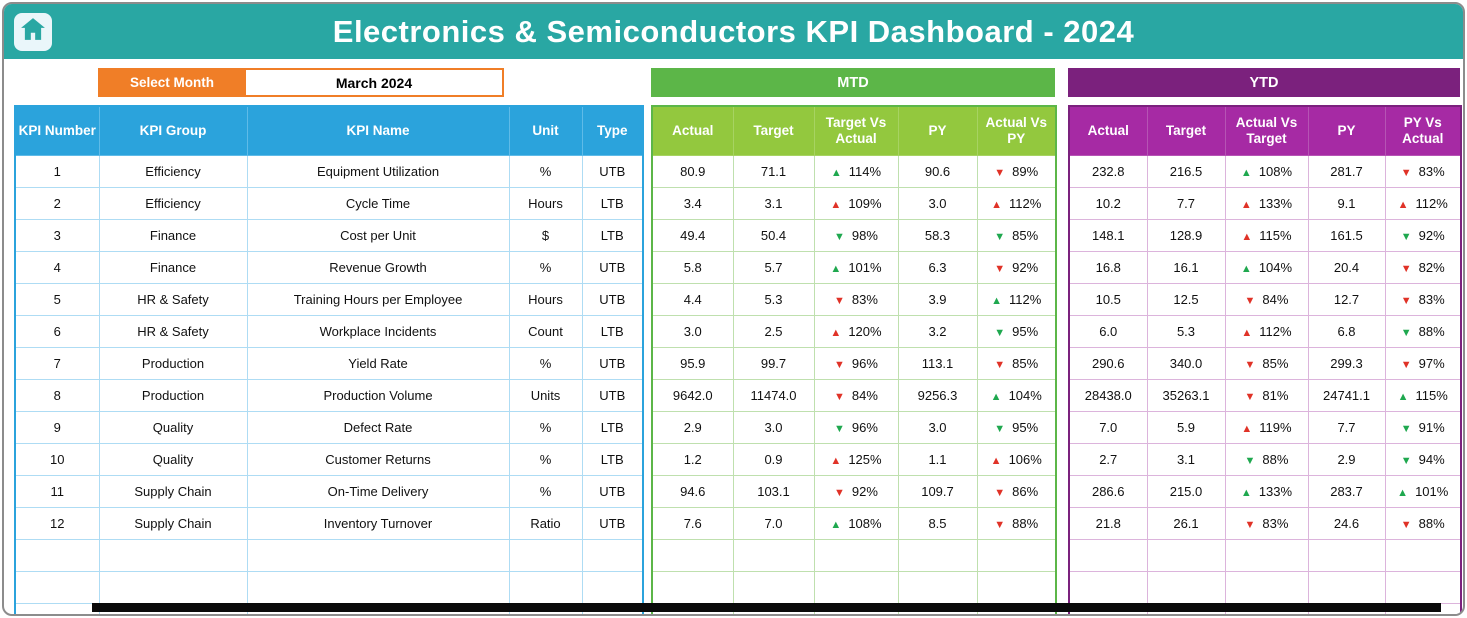 The image size is (1467, 618). I want to click on unit-cell: $, so click(545, 235).